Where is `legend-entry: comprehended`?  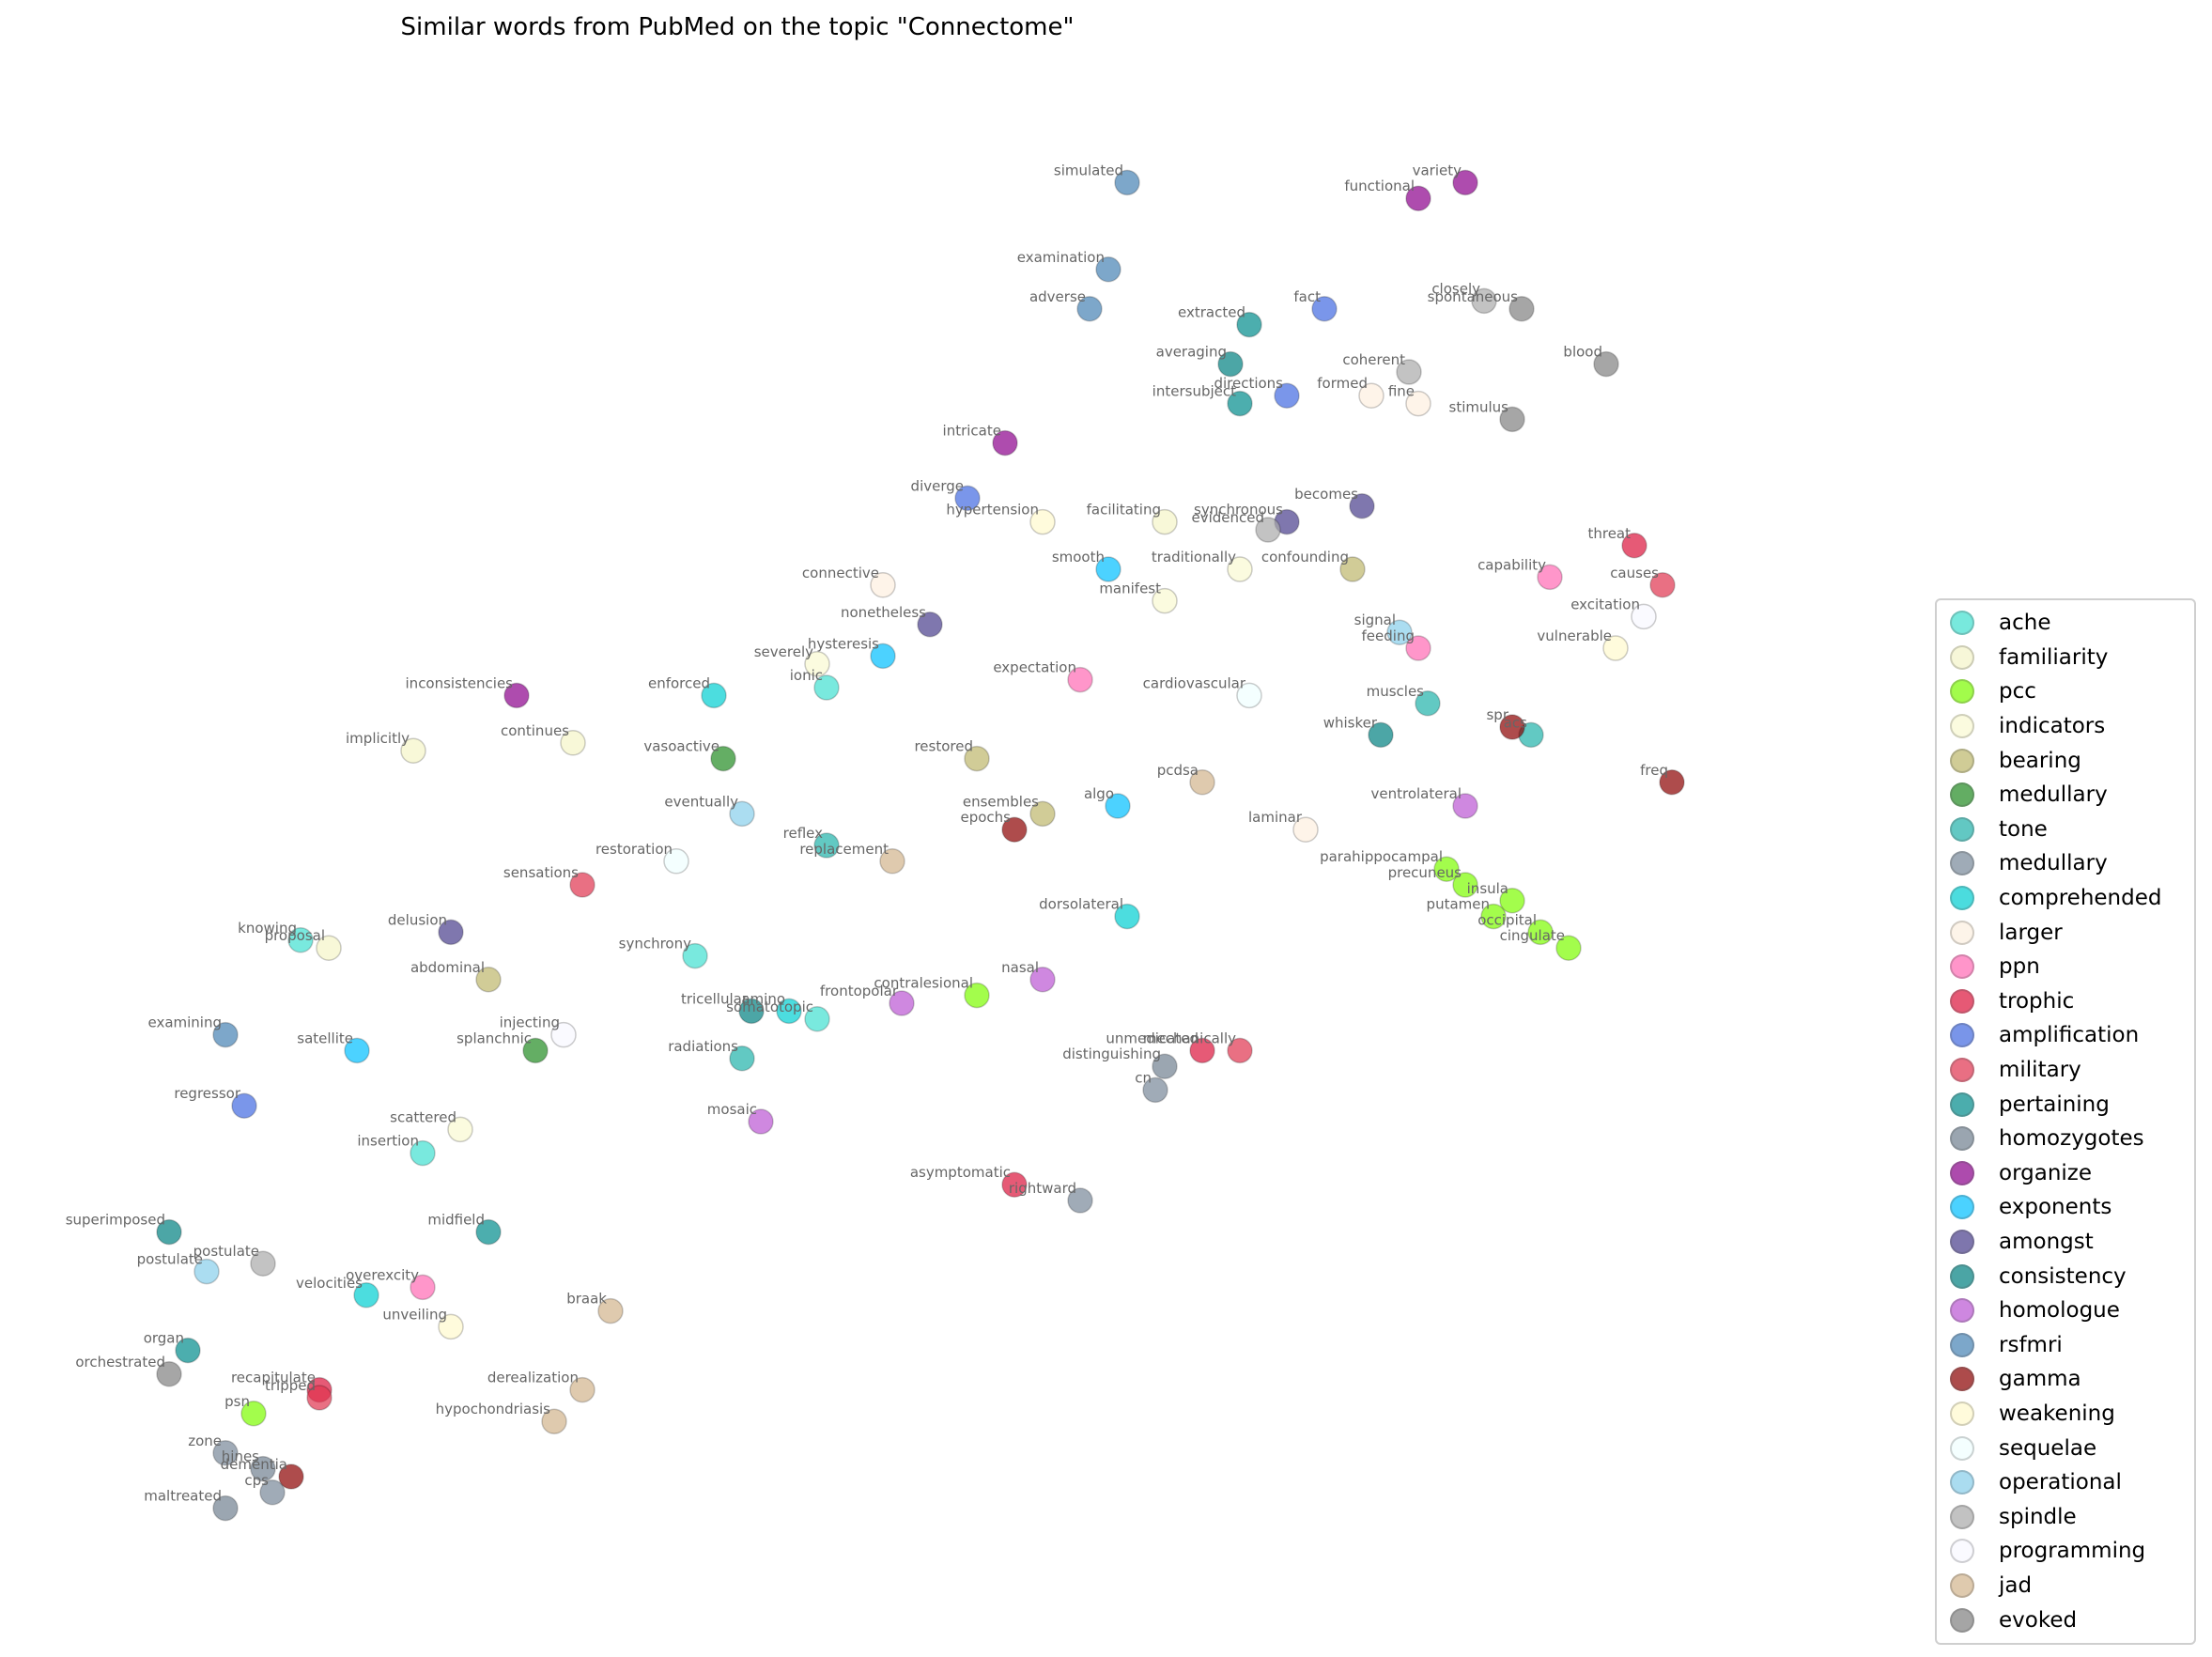
legend-entry: comprehended is located at coordinates (2065, 899).